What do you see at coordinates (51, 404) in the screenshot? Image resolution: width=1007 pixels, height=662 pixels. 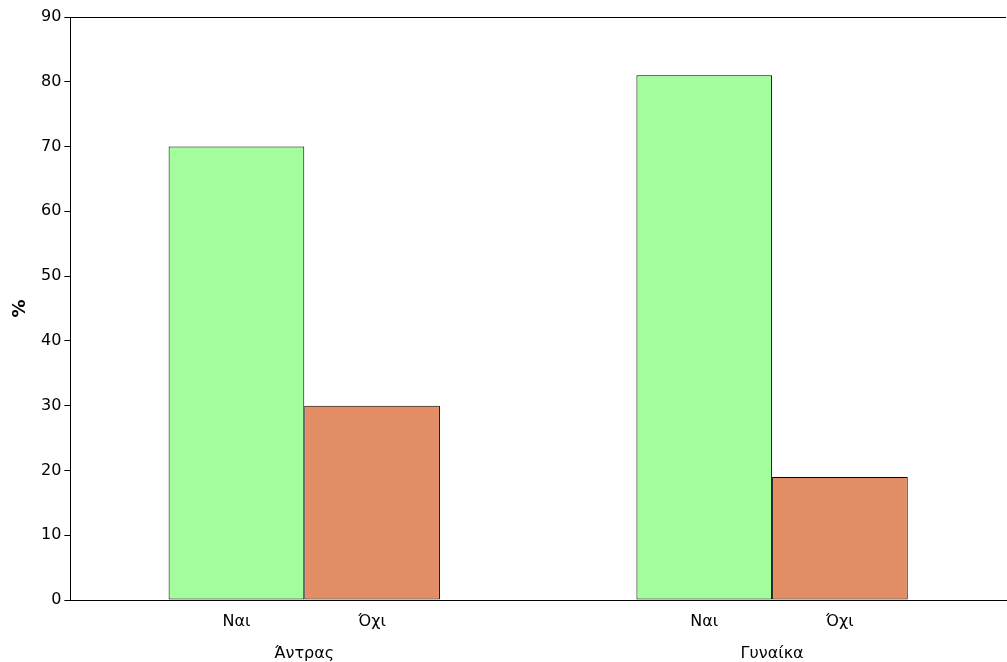 I see `y-tick-label: 30` at bounding box center [51, 404].